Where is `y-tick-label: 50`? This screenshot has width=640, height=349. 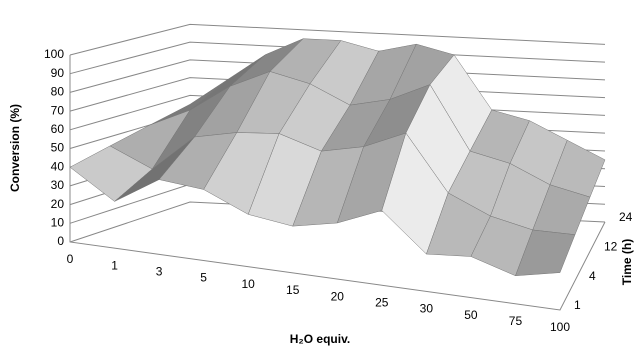 y-tick-label: 50 is located at coordinates (58, 148).